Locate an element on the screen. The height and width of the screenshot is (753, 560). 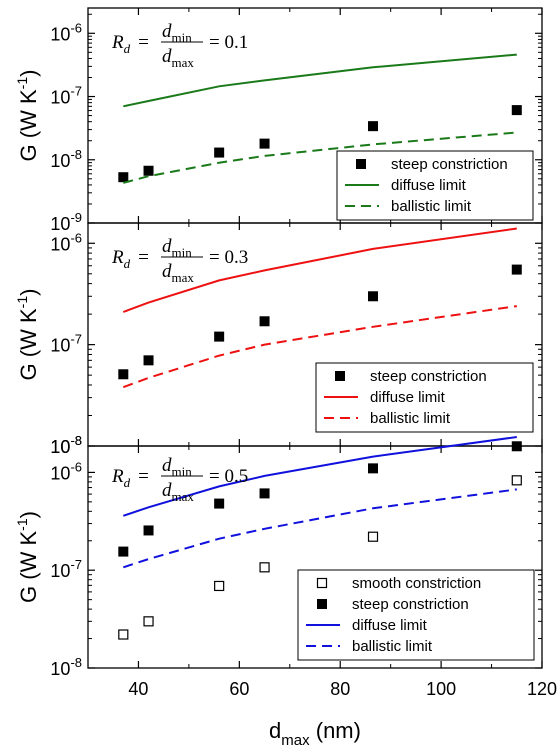
diffuse-limit-line is located at coordinates (319, 476).